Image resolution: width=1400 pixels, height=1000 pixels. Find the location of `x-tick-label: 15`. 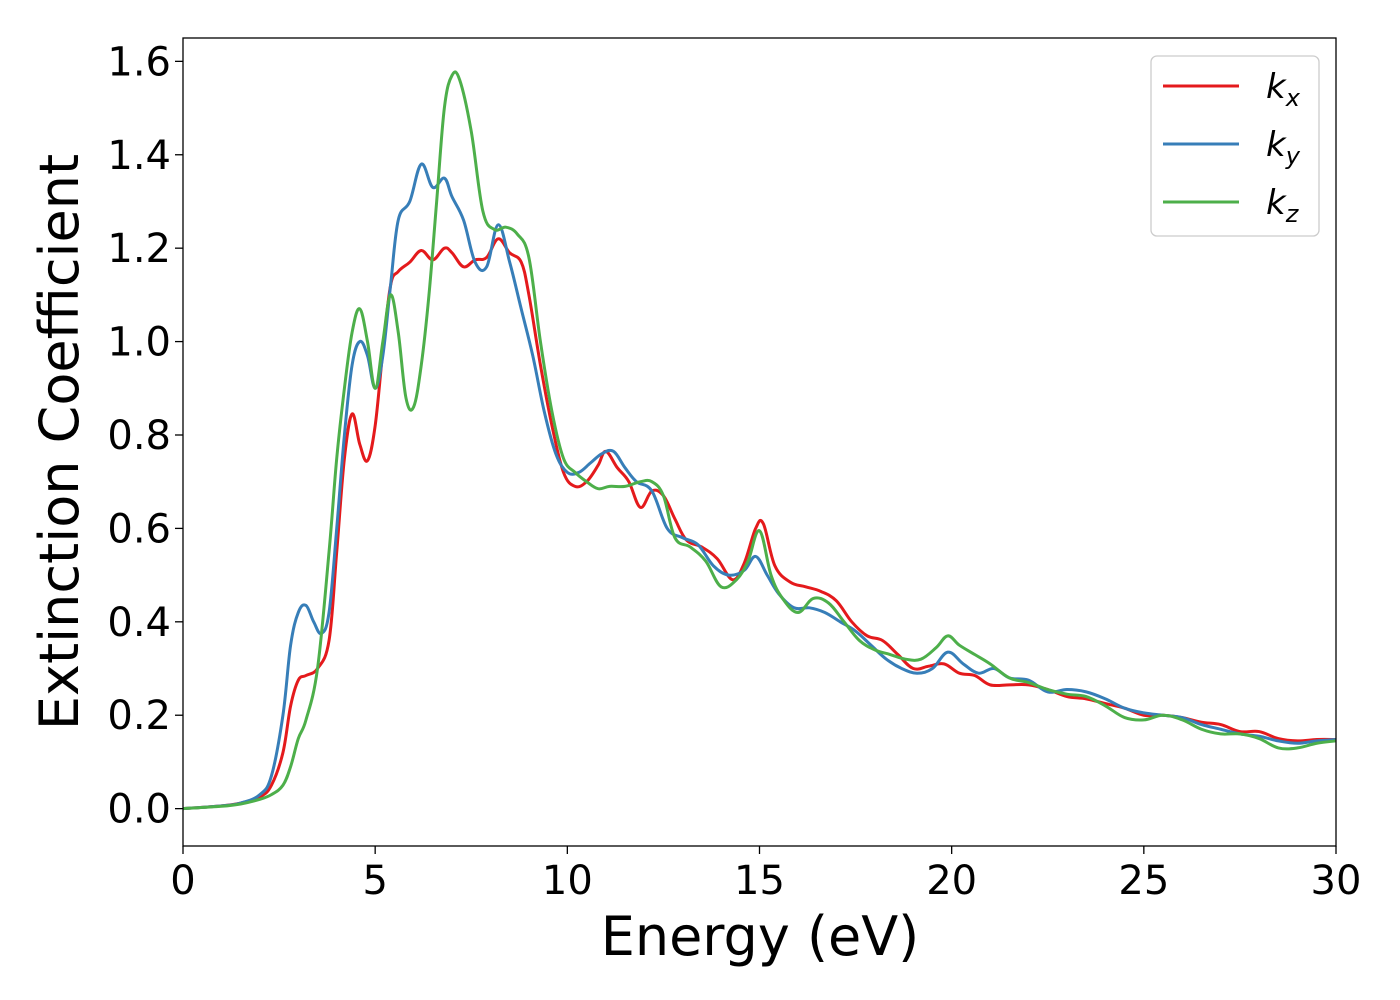

x-tick-label: 15 is located at coordinates (759, 881).